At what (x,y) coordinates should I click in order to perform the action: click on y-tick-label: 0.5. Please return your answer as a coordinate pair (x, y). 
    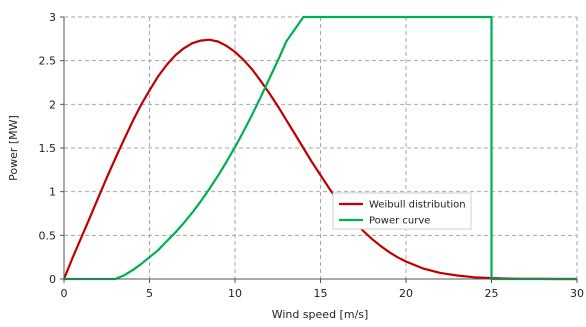
    Looking at the image, I should click on (48, 235).